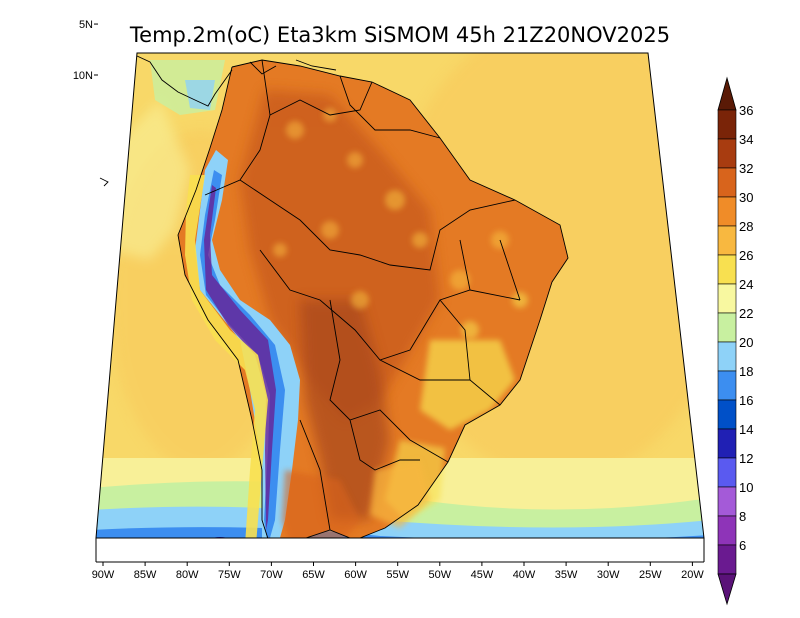 The image size is (800, 618). What do you see at coordinates (313, 575) in the screenshot?
I see `lon-tick-label: 65W` at bounding box center [313, 575].